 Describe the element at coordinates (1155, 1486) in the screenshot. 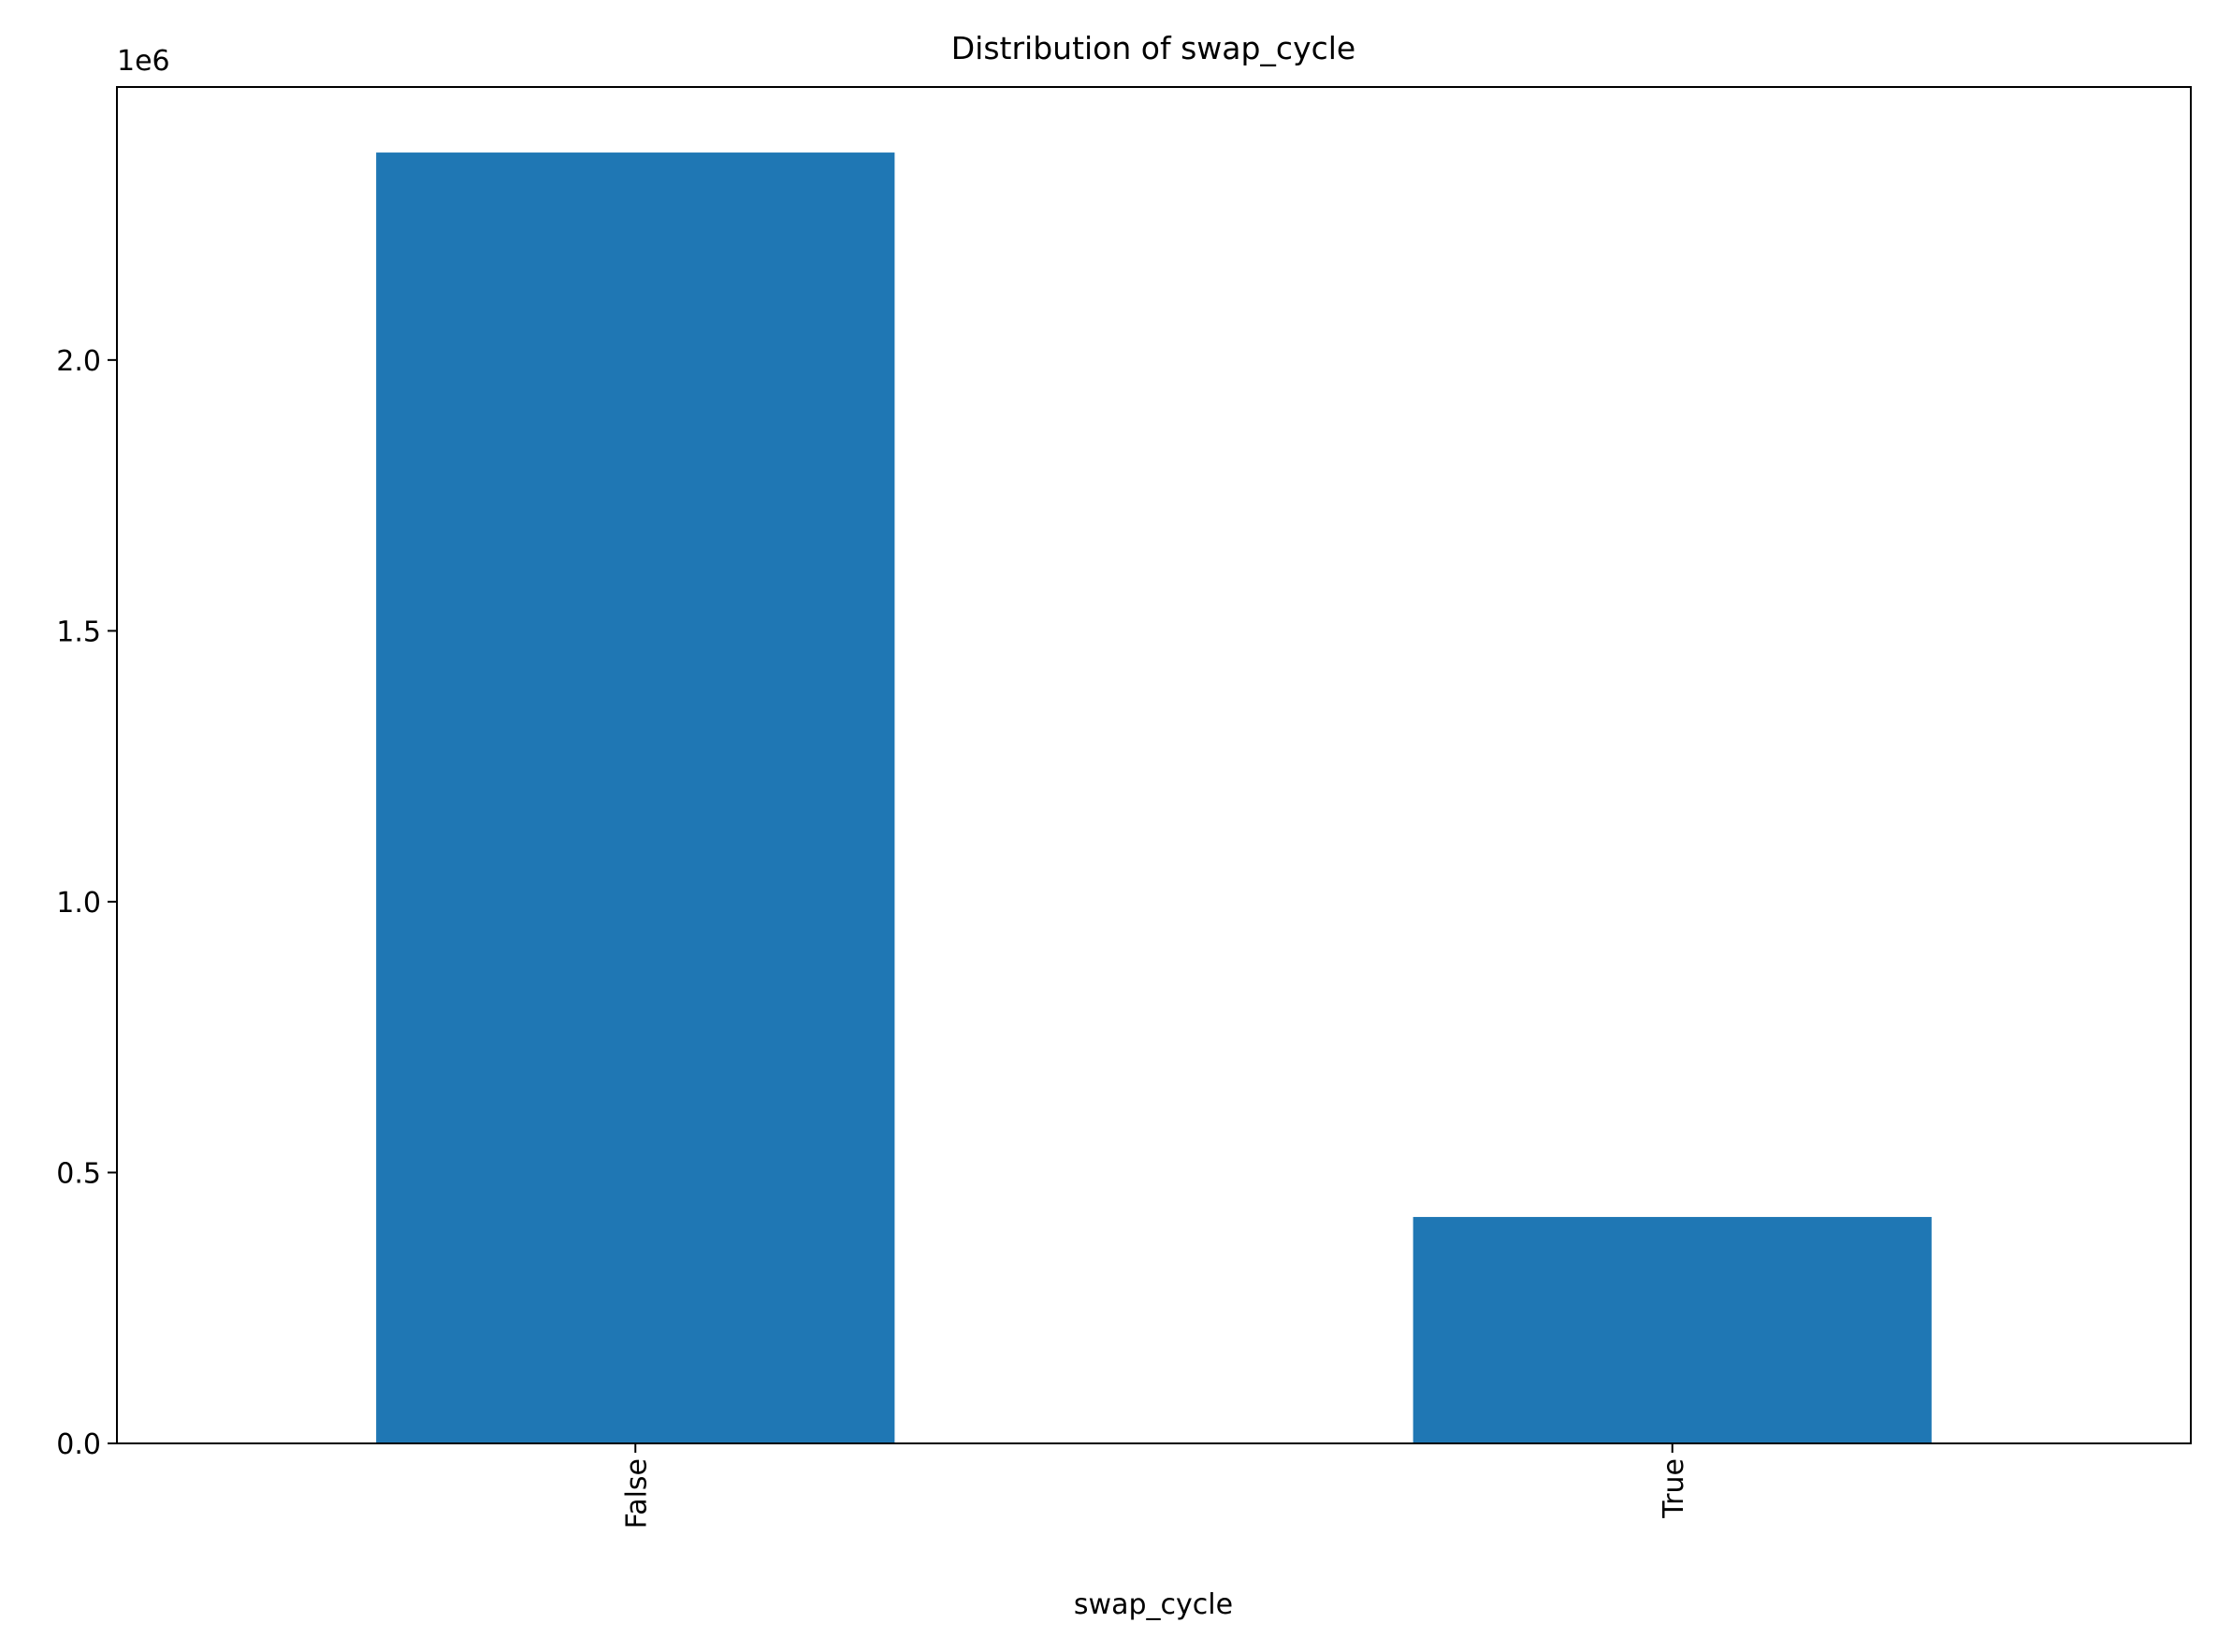

I see `x-axis-ticks: False True` at that location.